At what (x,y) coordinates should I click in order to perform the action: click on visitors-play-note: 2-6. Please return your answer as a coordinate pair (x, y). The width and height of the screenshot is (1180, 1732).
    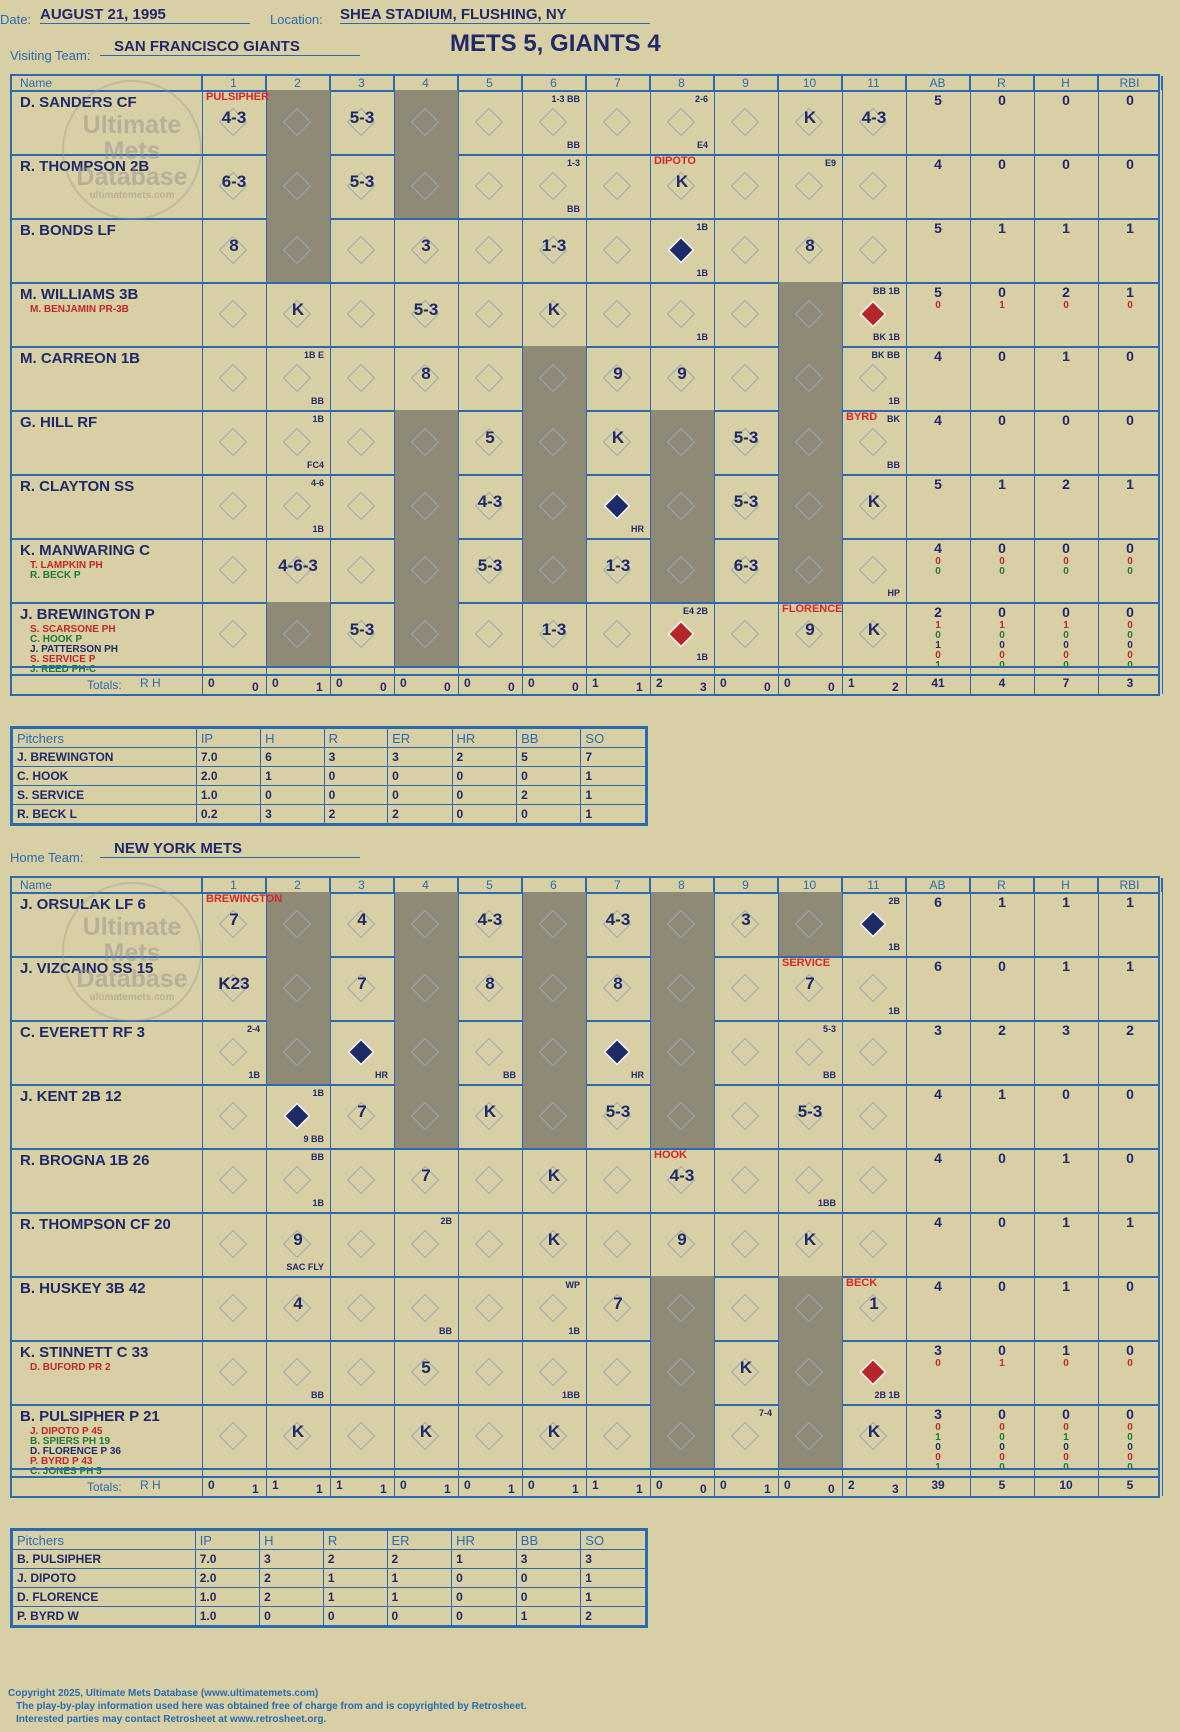
    Looking at the image, I should click on (701, 99).